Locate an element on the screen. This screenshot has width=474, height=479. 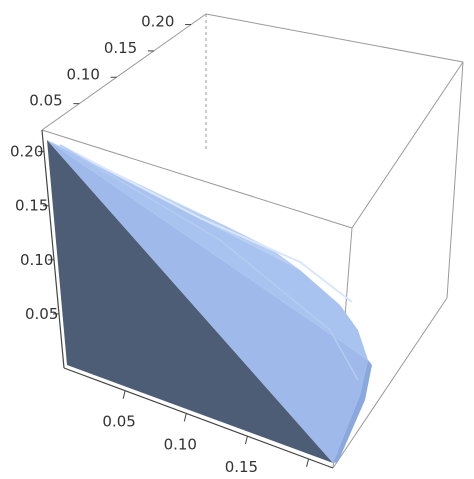
tick-label-y: 0.15 is located at coordinates (120, 48).